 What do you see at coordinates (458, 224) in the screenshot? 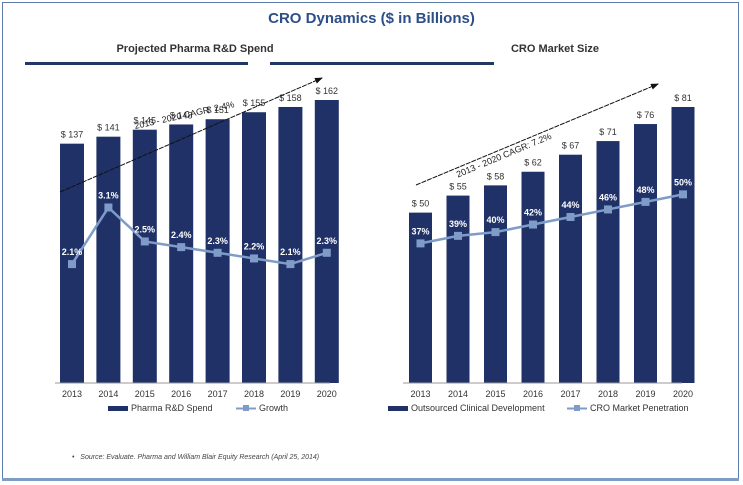
I see `line-value-label: 39%` at bounding box center [458, 224].